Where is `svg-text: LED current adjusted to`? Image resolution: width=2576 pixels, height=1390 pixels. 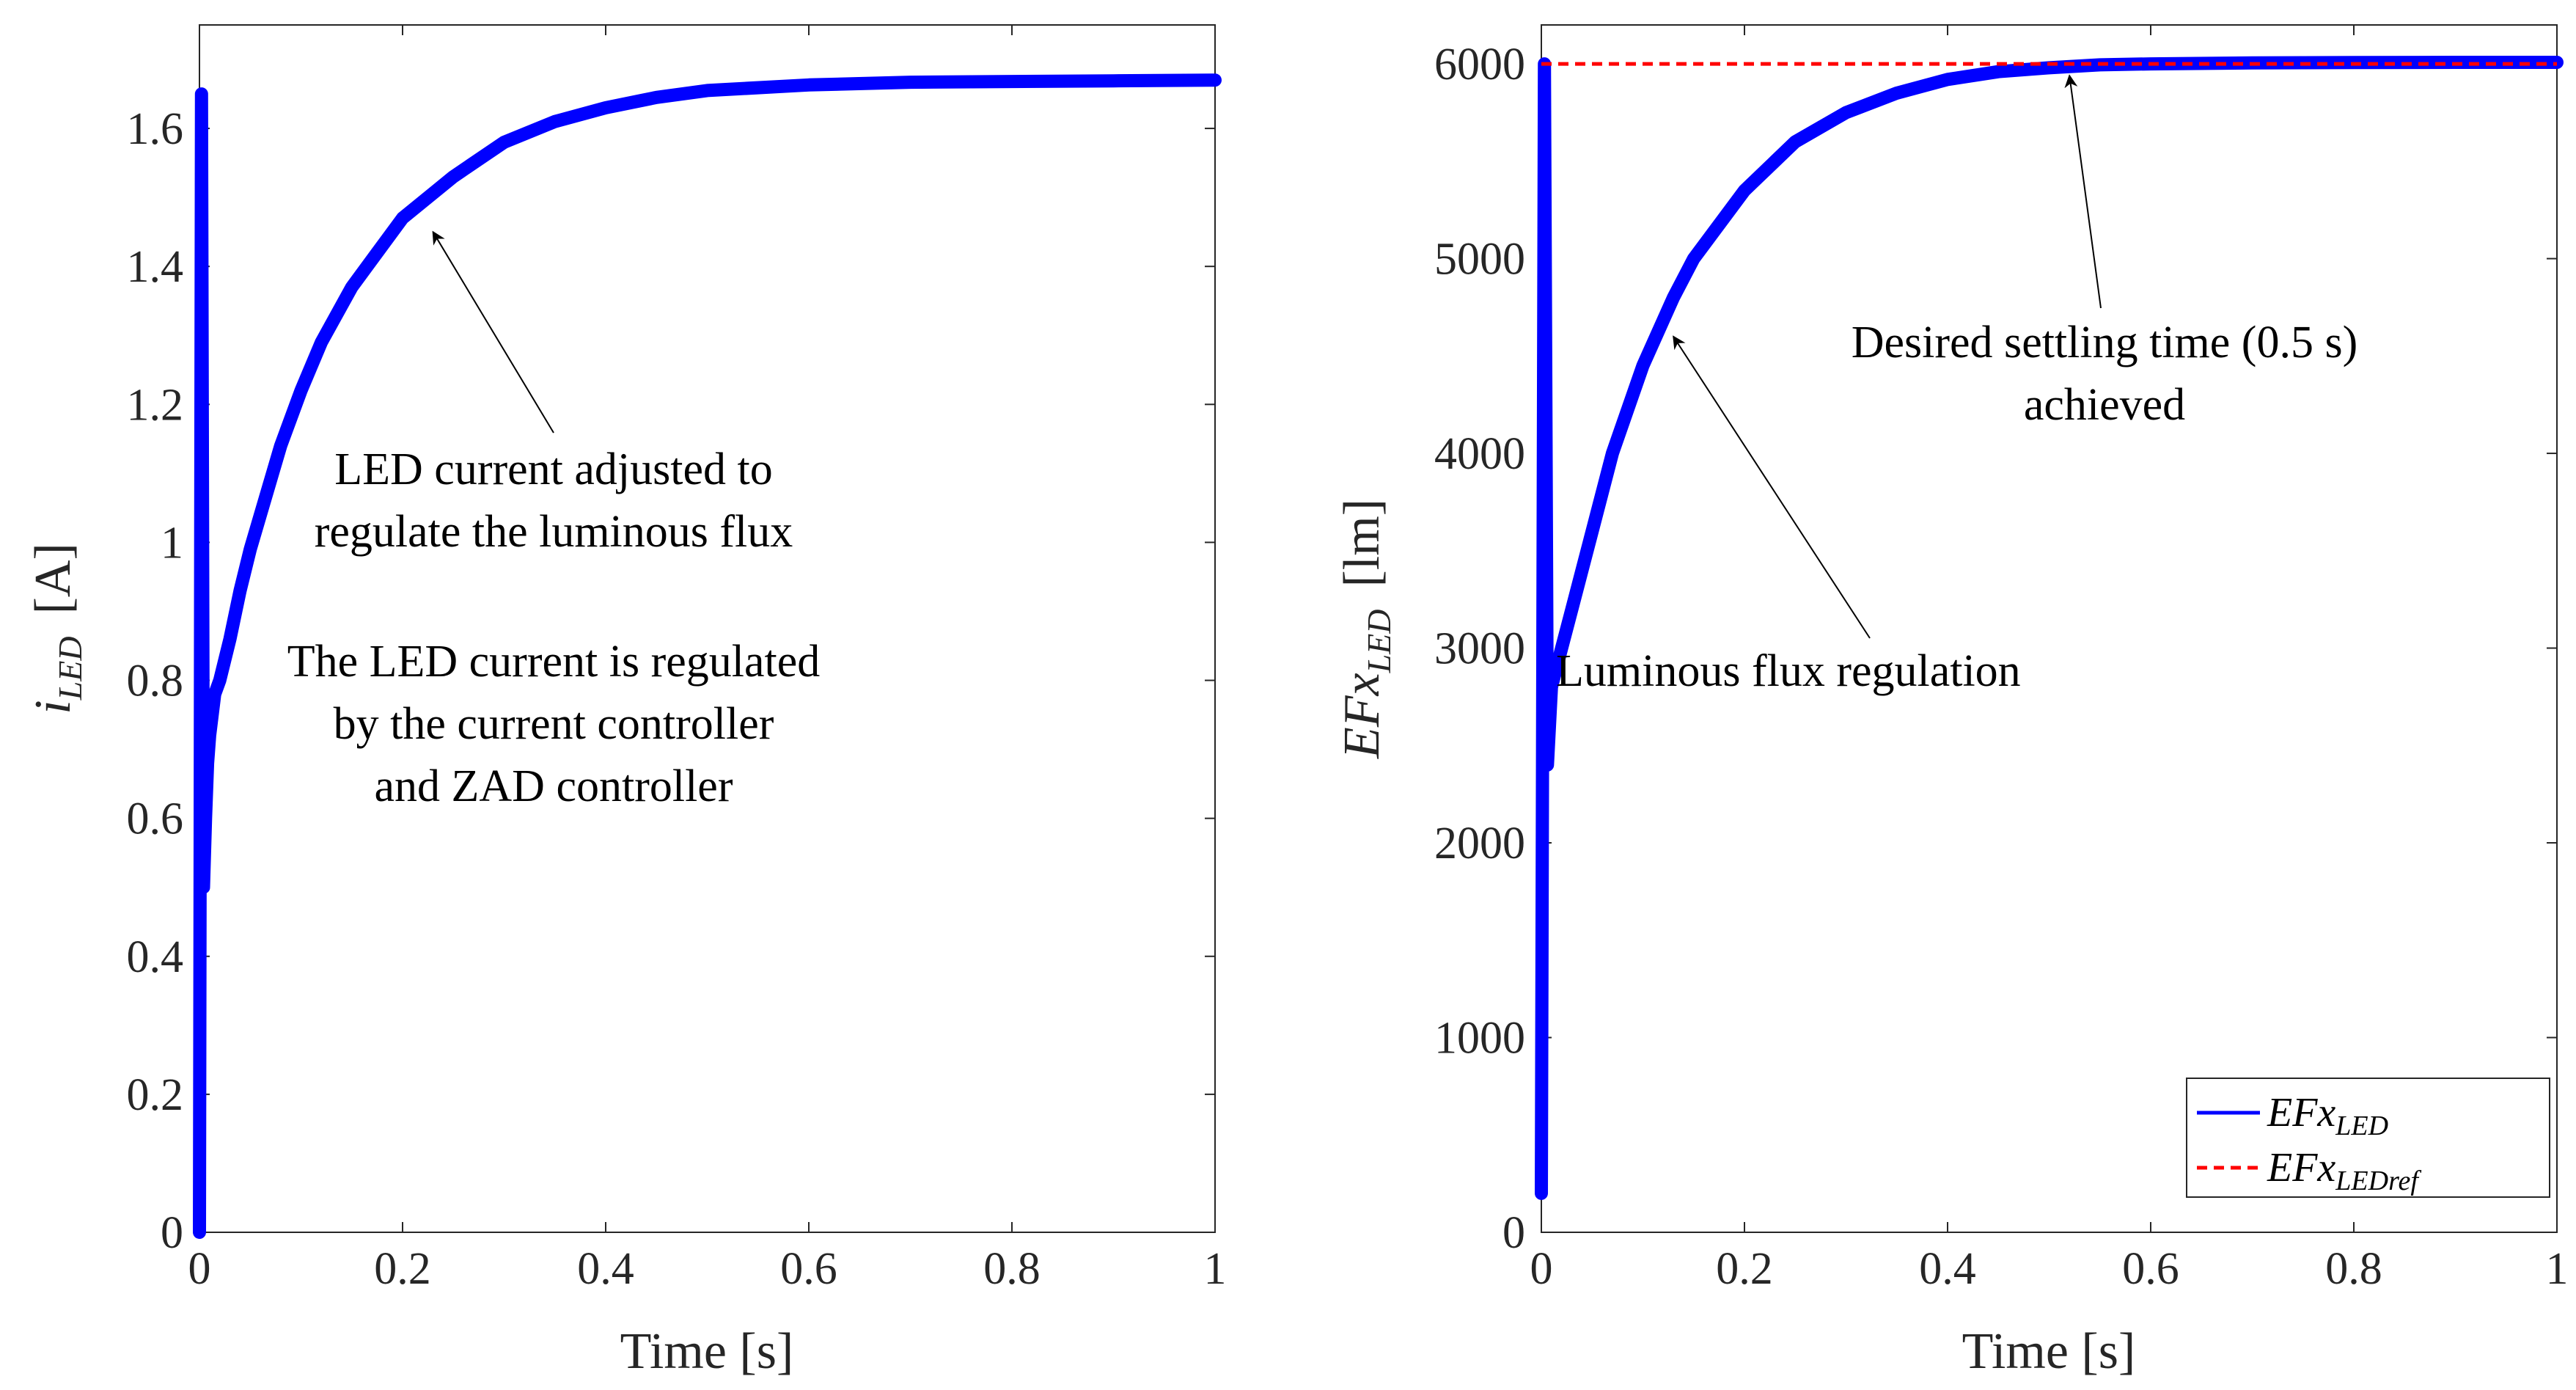
svg-text: LED current adjusted to is located at coordinates (553, 469).